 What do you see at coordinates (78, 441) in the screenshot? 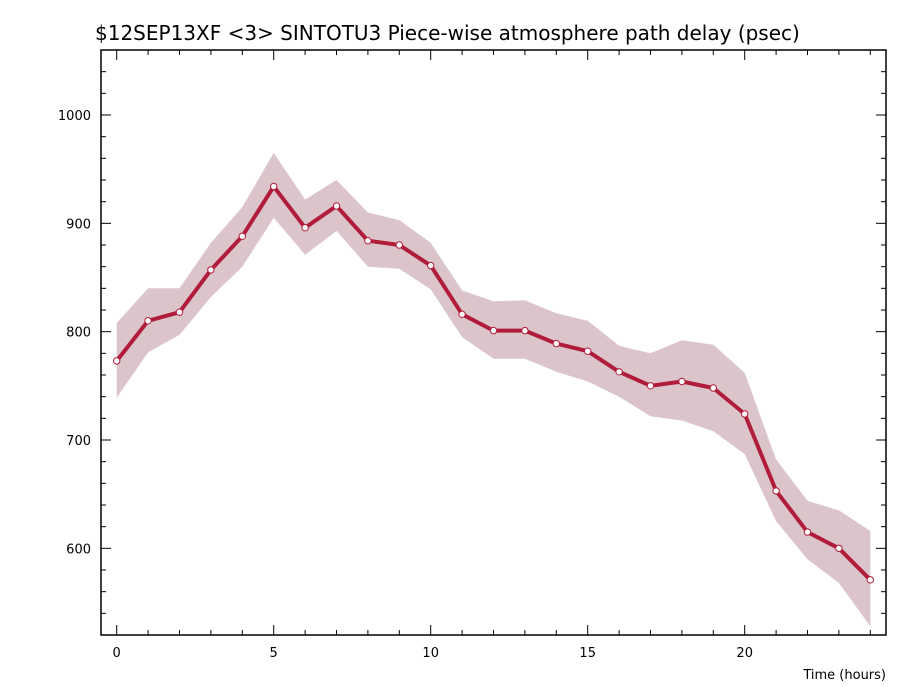
I see `y-tick-label: 700` at bounding box center [78, 441].